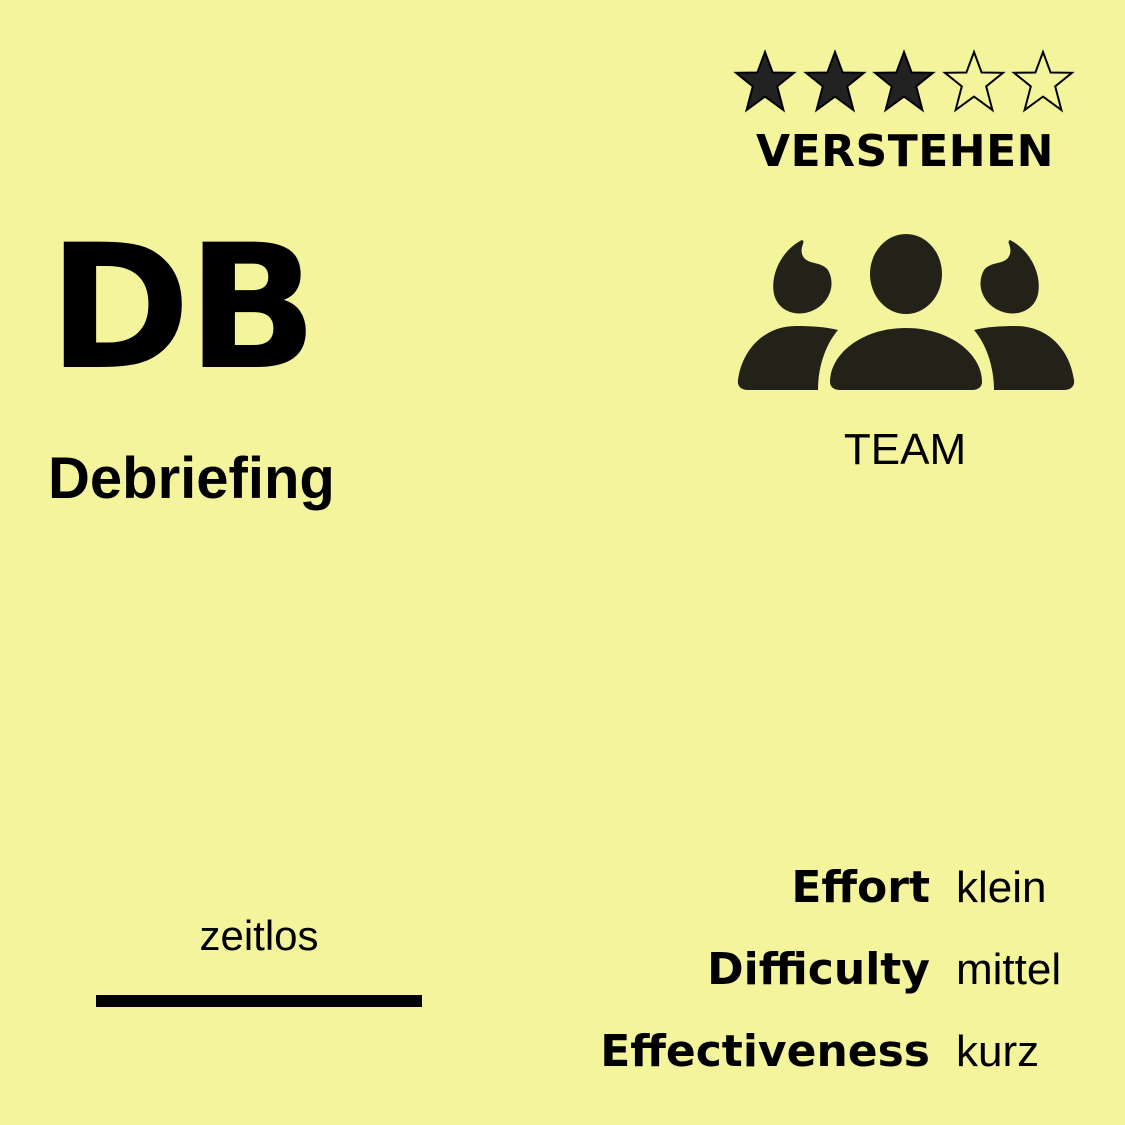 The height and width of the screenshot is (1125, 1125). Describe the element at coordinates (818, 969) in the screenshot. I see `stat-label: Difficulty` at that location.